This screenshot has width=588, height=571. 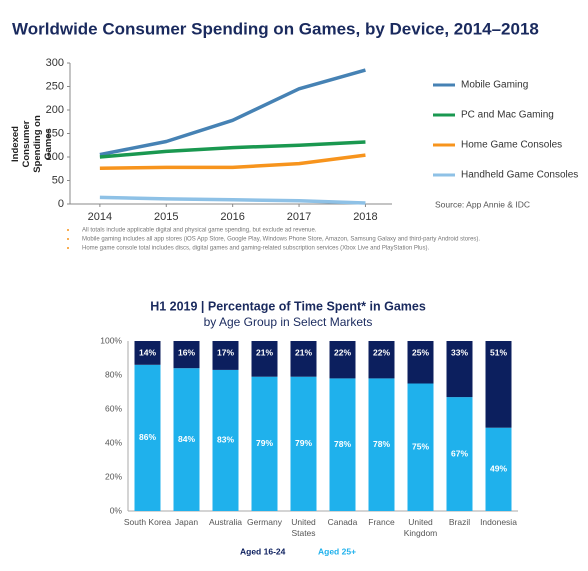 What do you see at coordinates (342, 522) in the screenshot?
I see `x-tick-label: Canada` at bounding box center [342, 522].